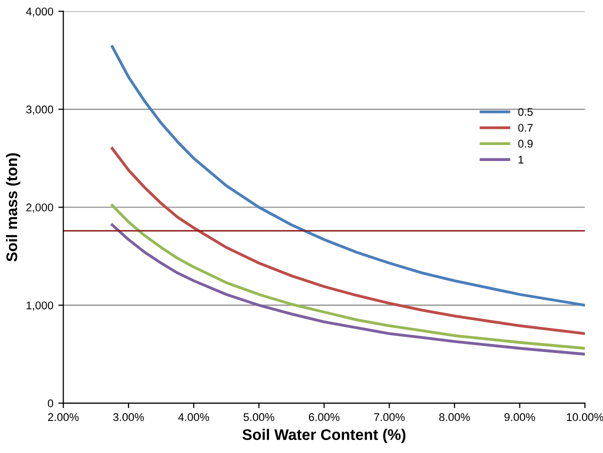 This screenshot has width=603, height=453. I want to click on x-tick-label: 3.00%, so click(128, 417).